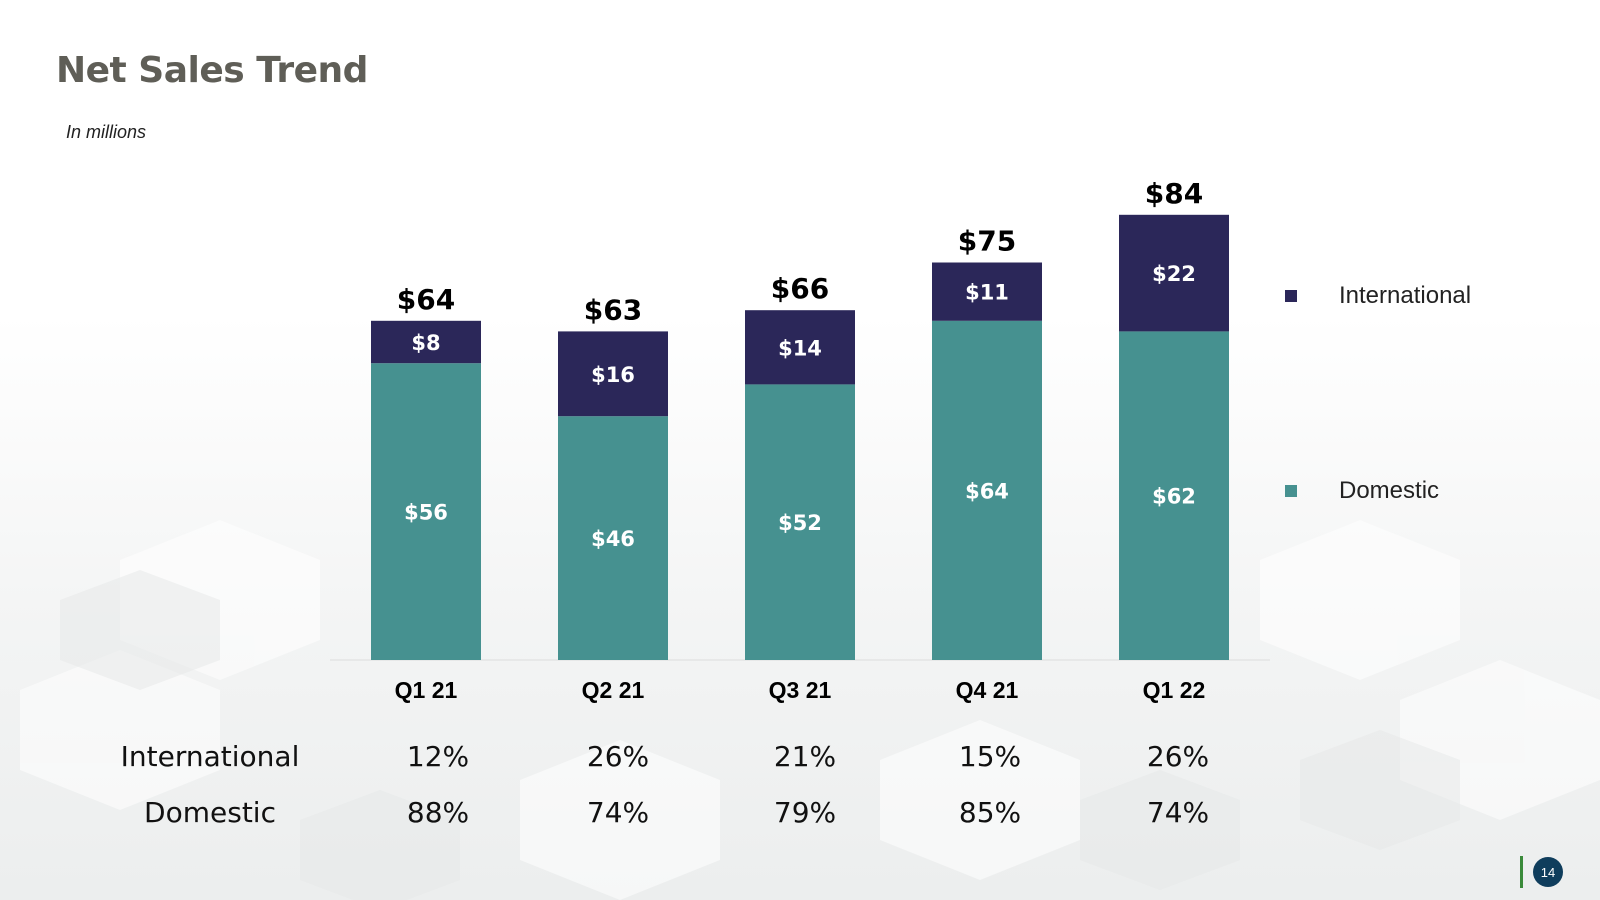 This screenshot has width=1600, height=900. I want to click on data-label-international: $14, so click(800, 348).